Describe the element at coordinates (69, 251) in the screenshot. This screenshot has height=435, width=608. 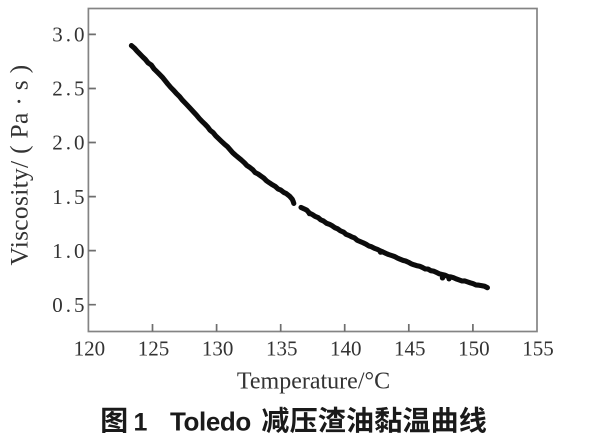
I see `svg-text: 1.0` at that location.